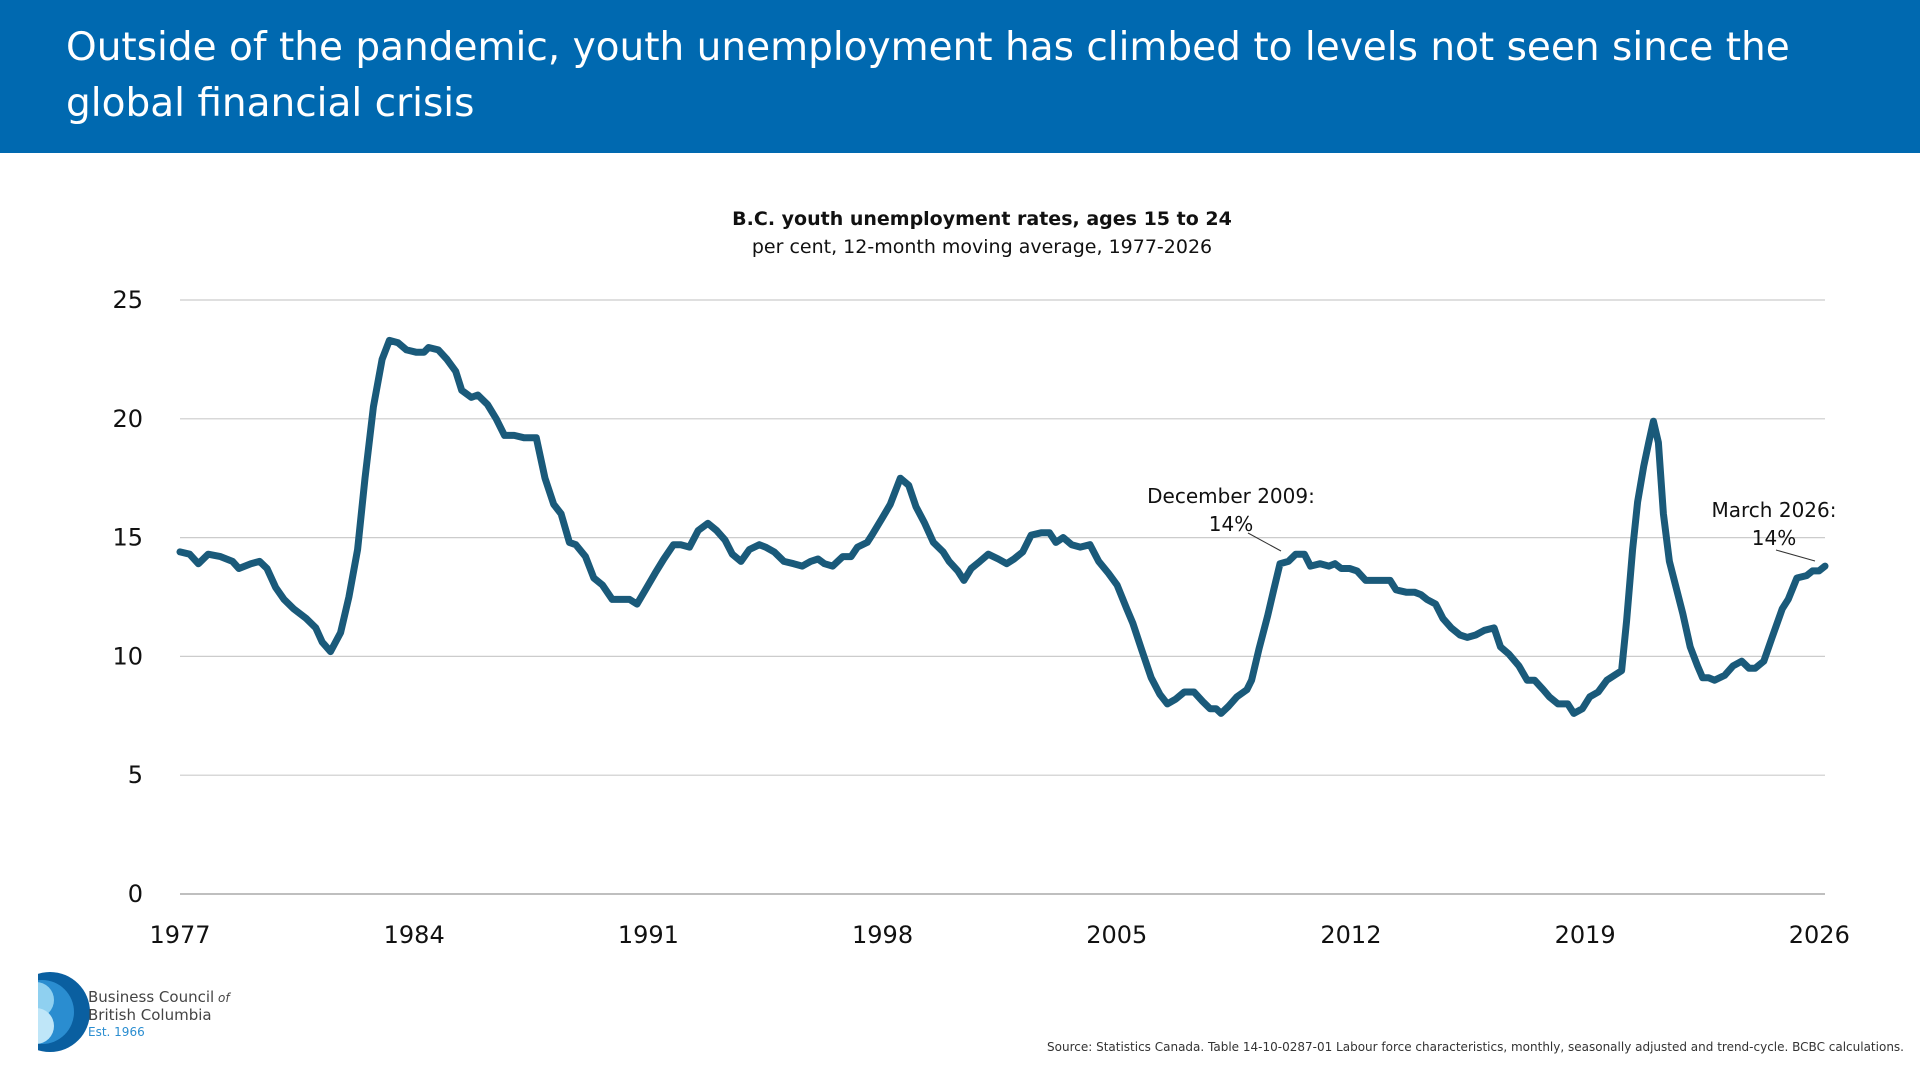 This screenshot has width=1920, height=1080. What do you see at coordinates (224, 998) in the screenshot?
I see `logo-text: of` at bounding box center [224, 998].